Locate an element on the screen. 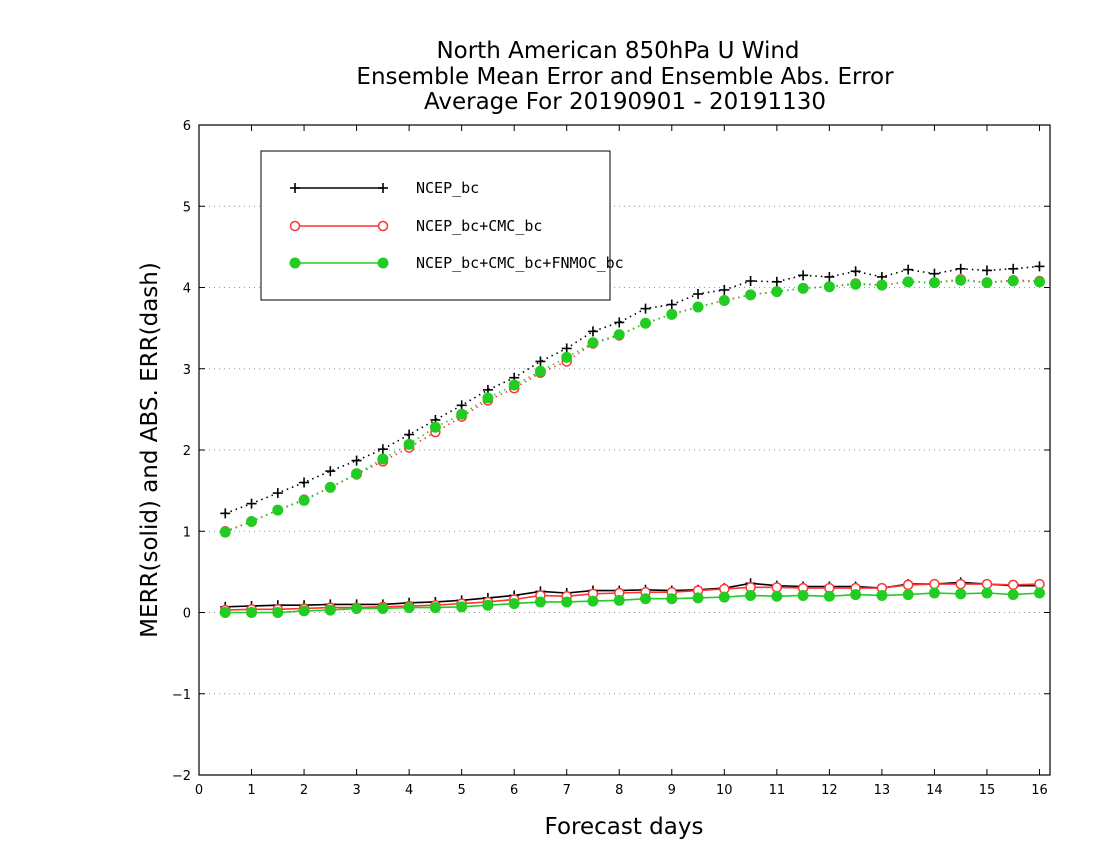 The height and width of the screenshot is (850, 1100). x-tick-label-0: 0 is located at coordinates (199, 790).